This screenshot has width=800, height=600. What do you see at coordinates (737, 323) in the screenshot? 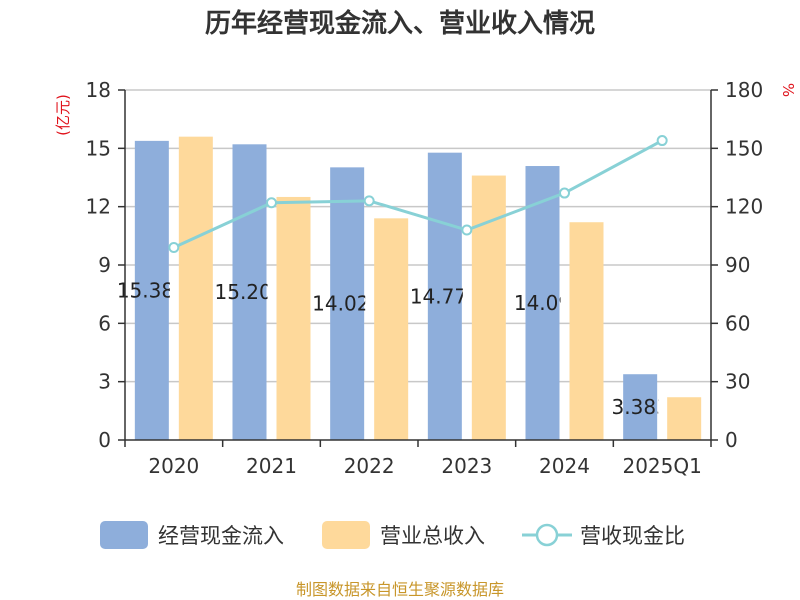
I see `right-tick-label: 60` at bounding box center [737, 323].